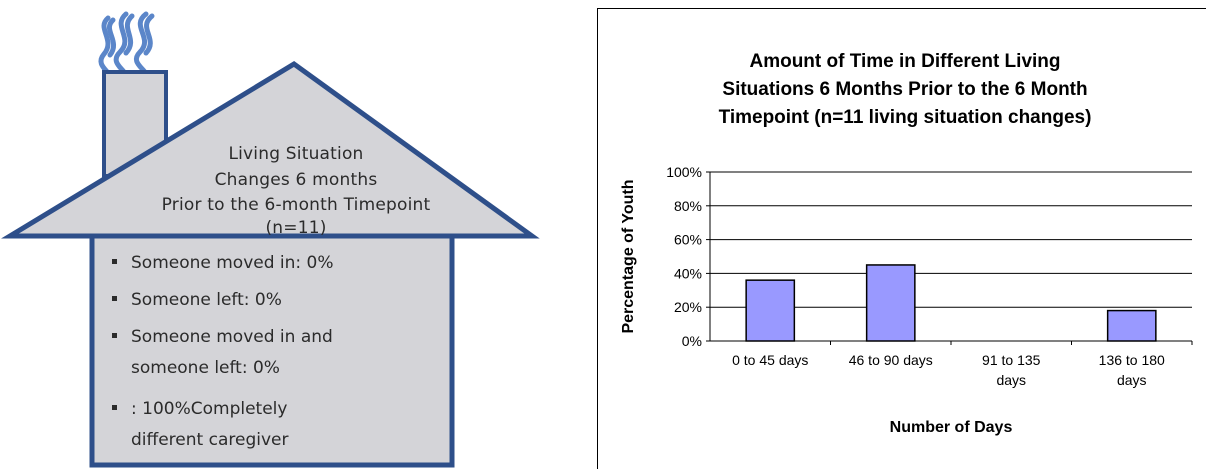 Image resolution: width=1206 pixels, height=469 pixels. I want to click on house-title-line: Prior to the 6-month Timepoint, so click(296, 205).